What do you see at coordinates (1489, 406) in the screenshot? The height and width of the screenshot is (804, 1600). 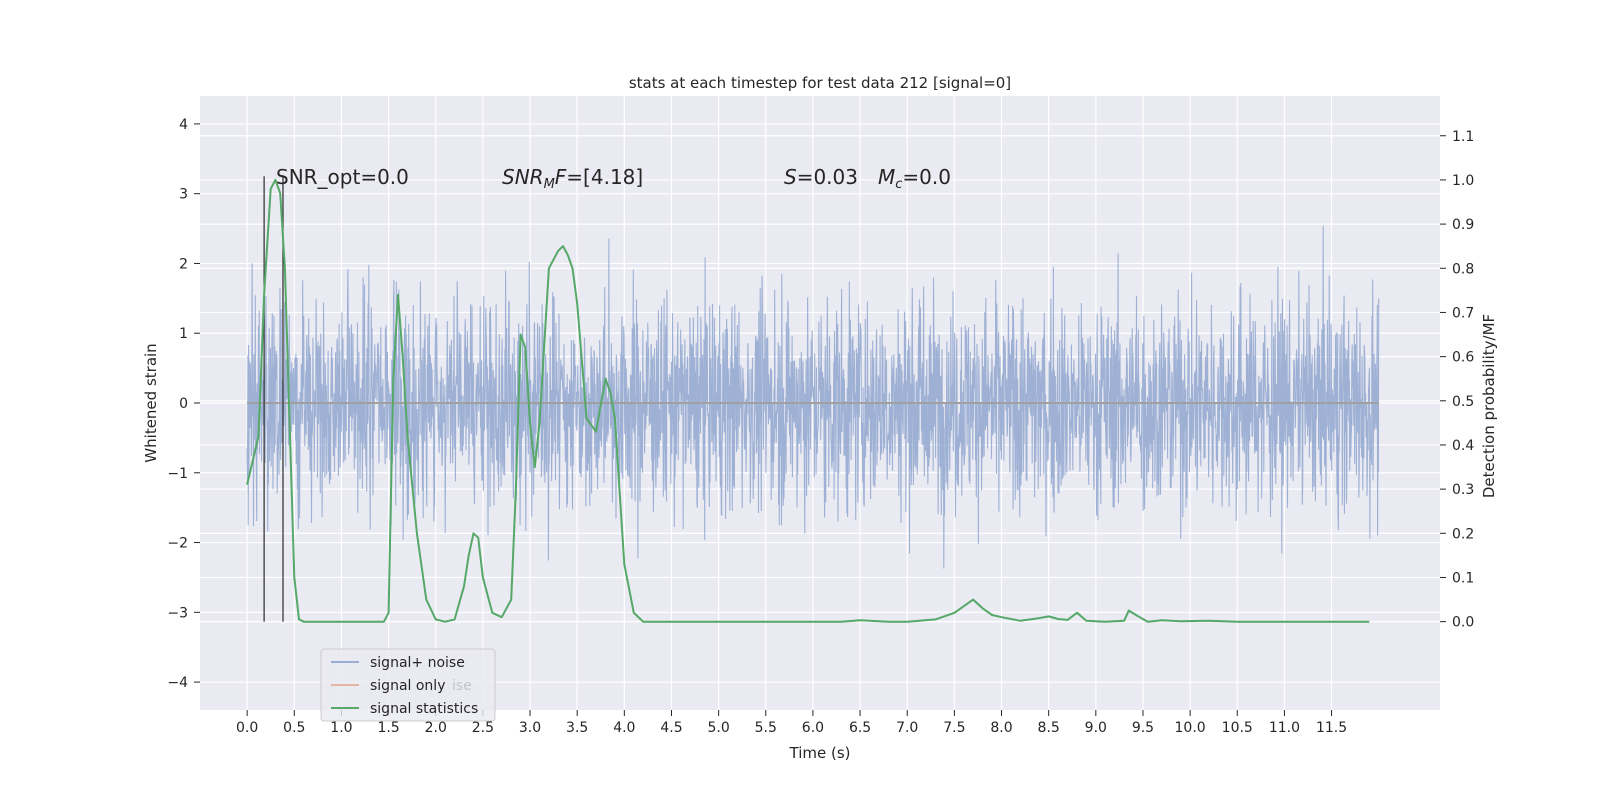 I see `y-axis-right-label: Detection probability/MF` at bounding box center [1489, 406].